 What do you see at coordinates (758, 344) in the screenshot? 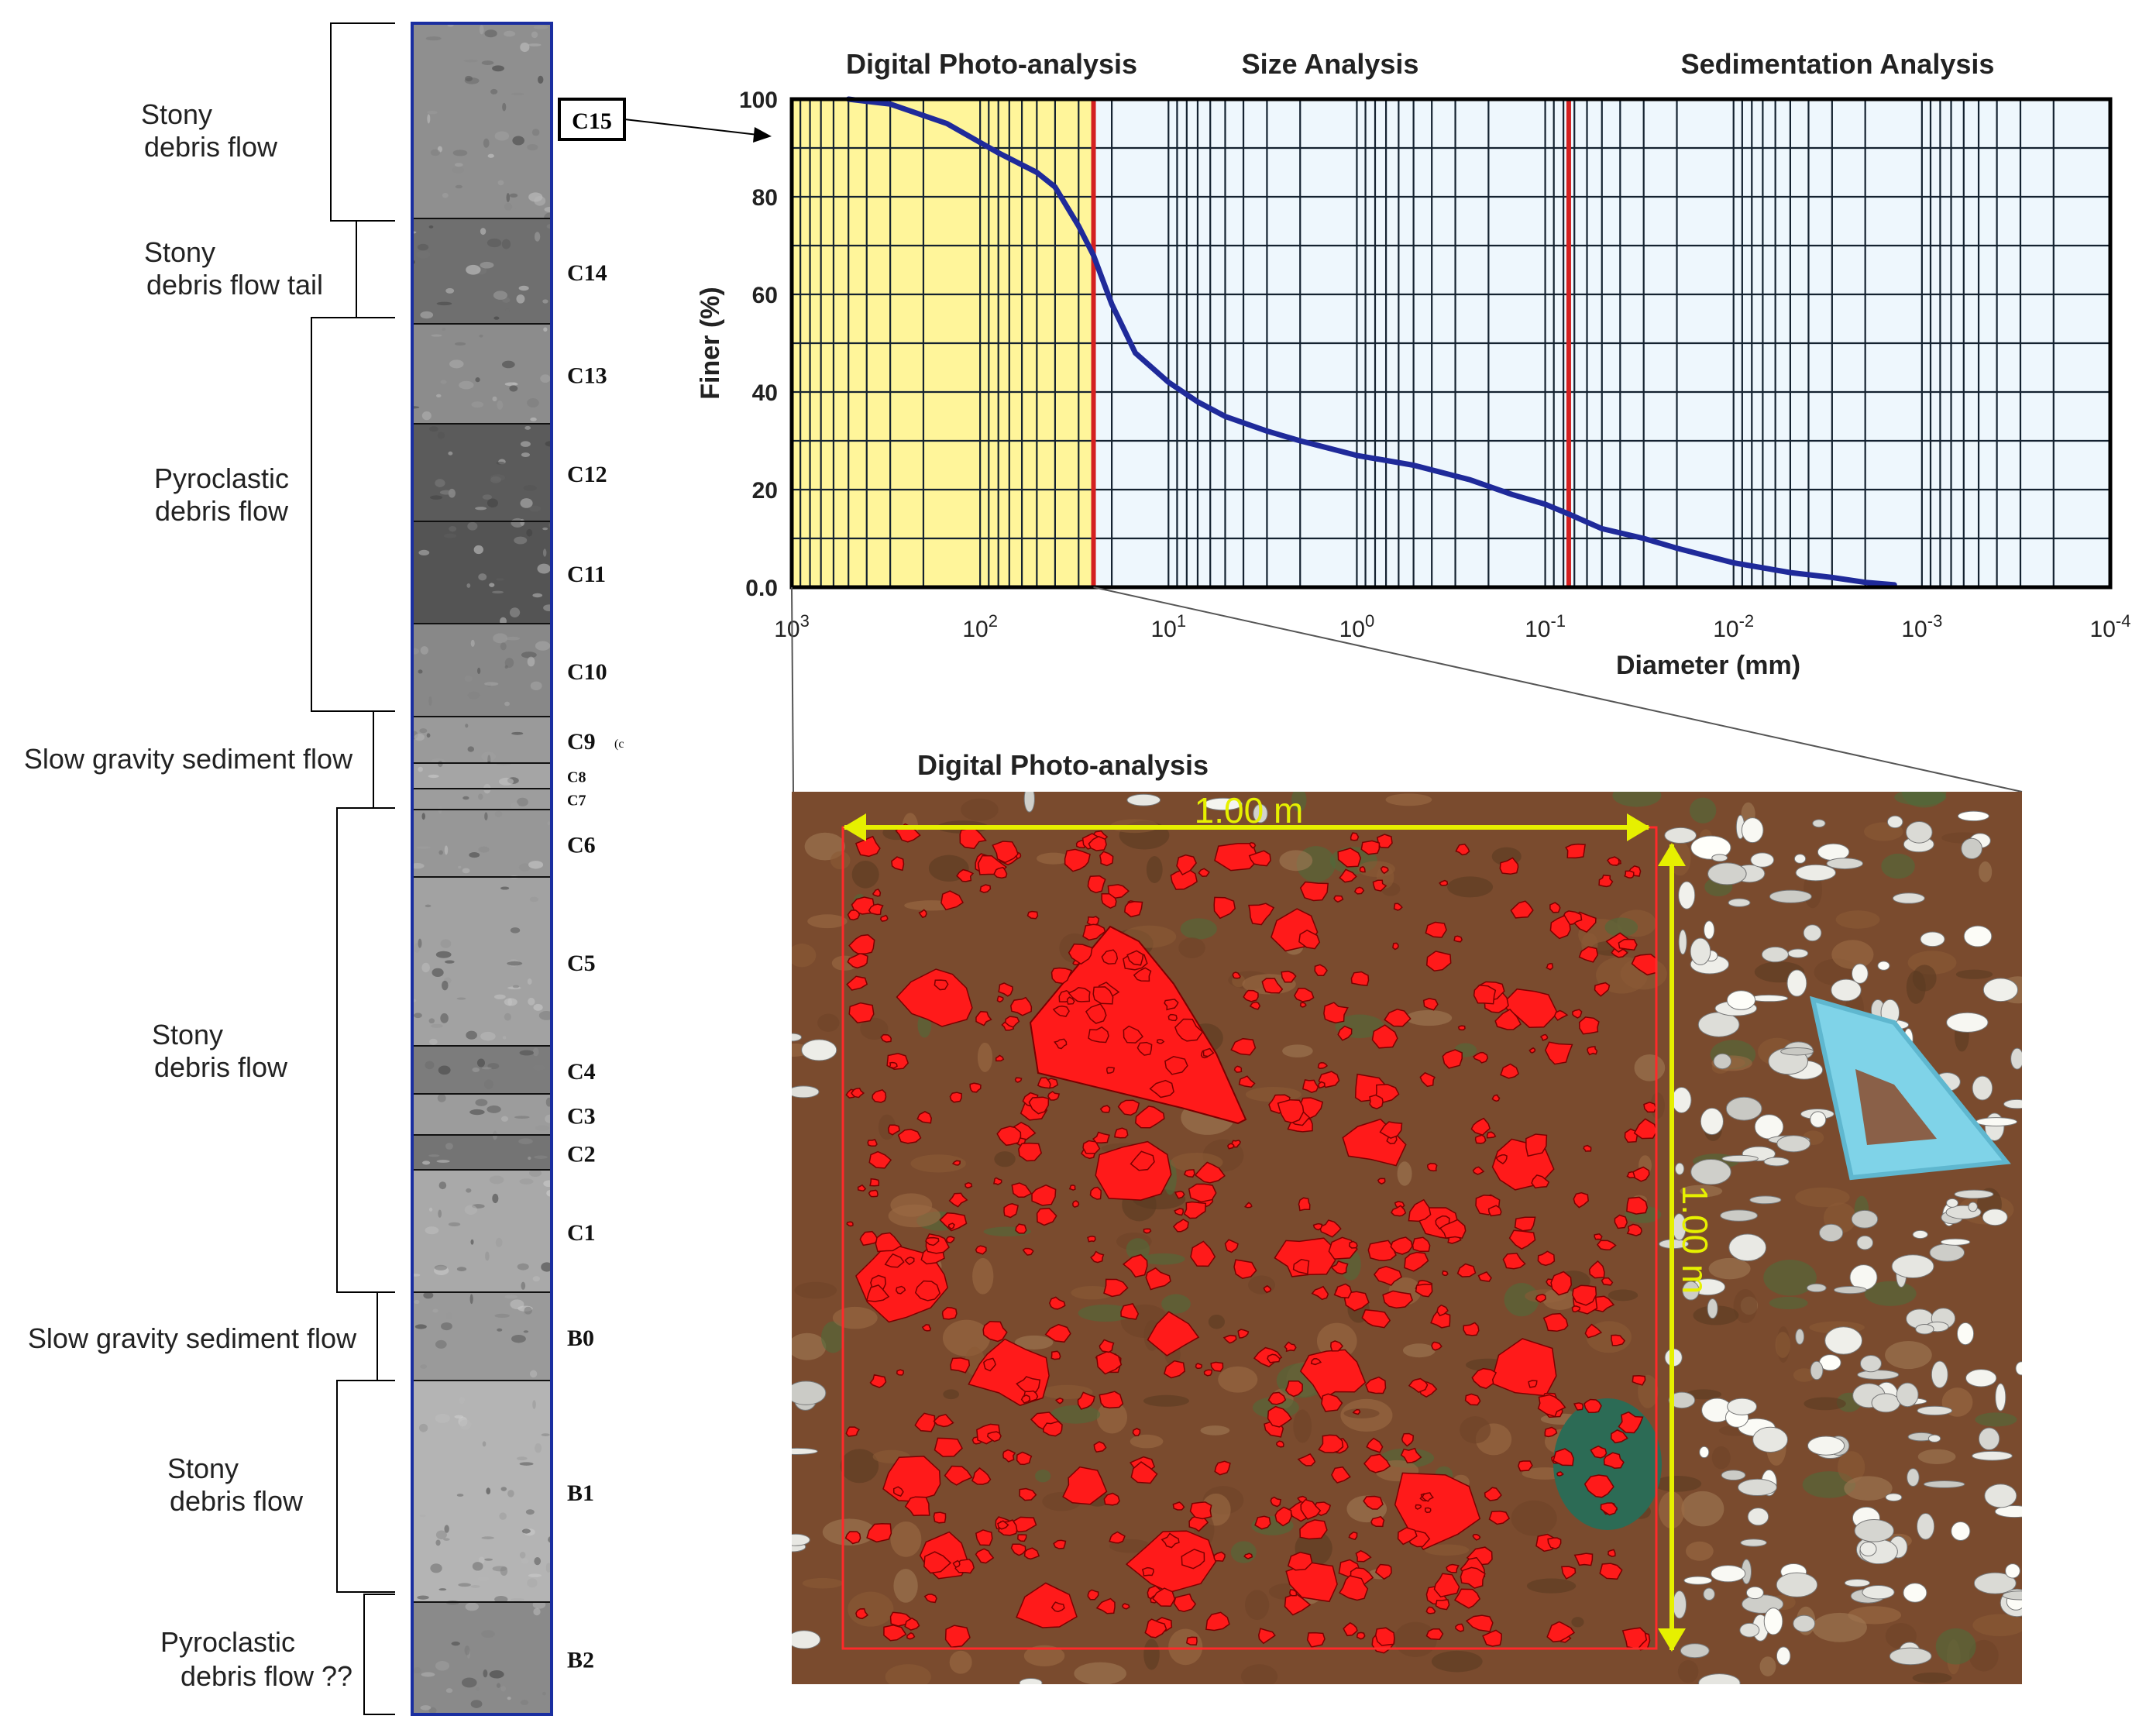
I see `y-tick-labels: 0.0 20 40 60 80 100` at bounding box center [758, 344].